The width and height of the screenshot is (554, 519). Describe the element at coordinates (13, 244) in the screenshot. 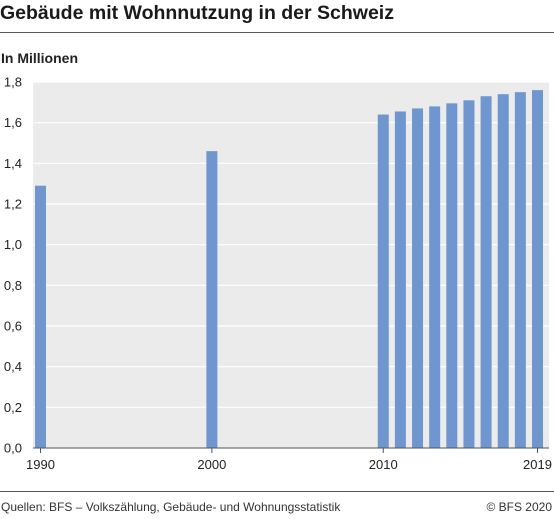

I see `y-tick-label: 1,0` at that location.